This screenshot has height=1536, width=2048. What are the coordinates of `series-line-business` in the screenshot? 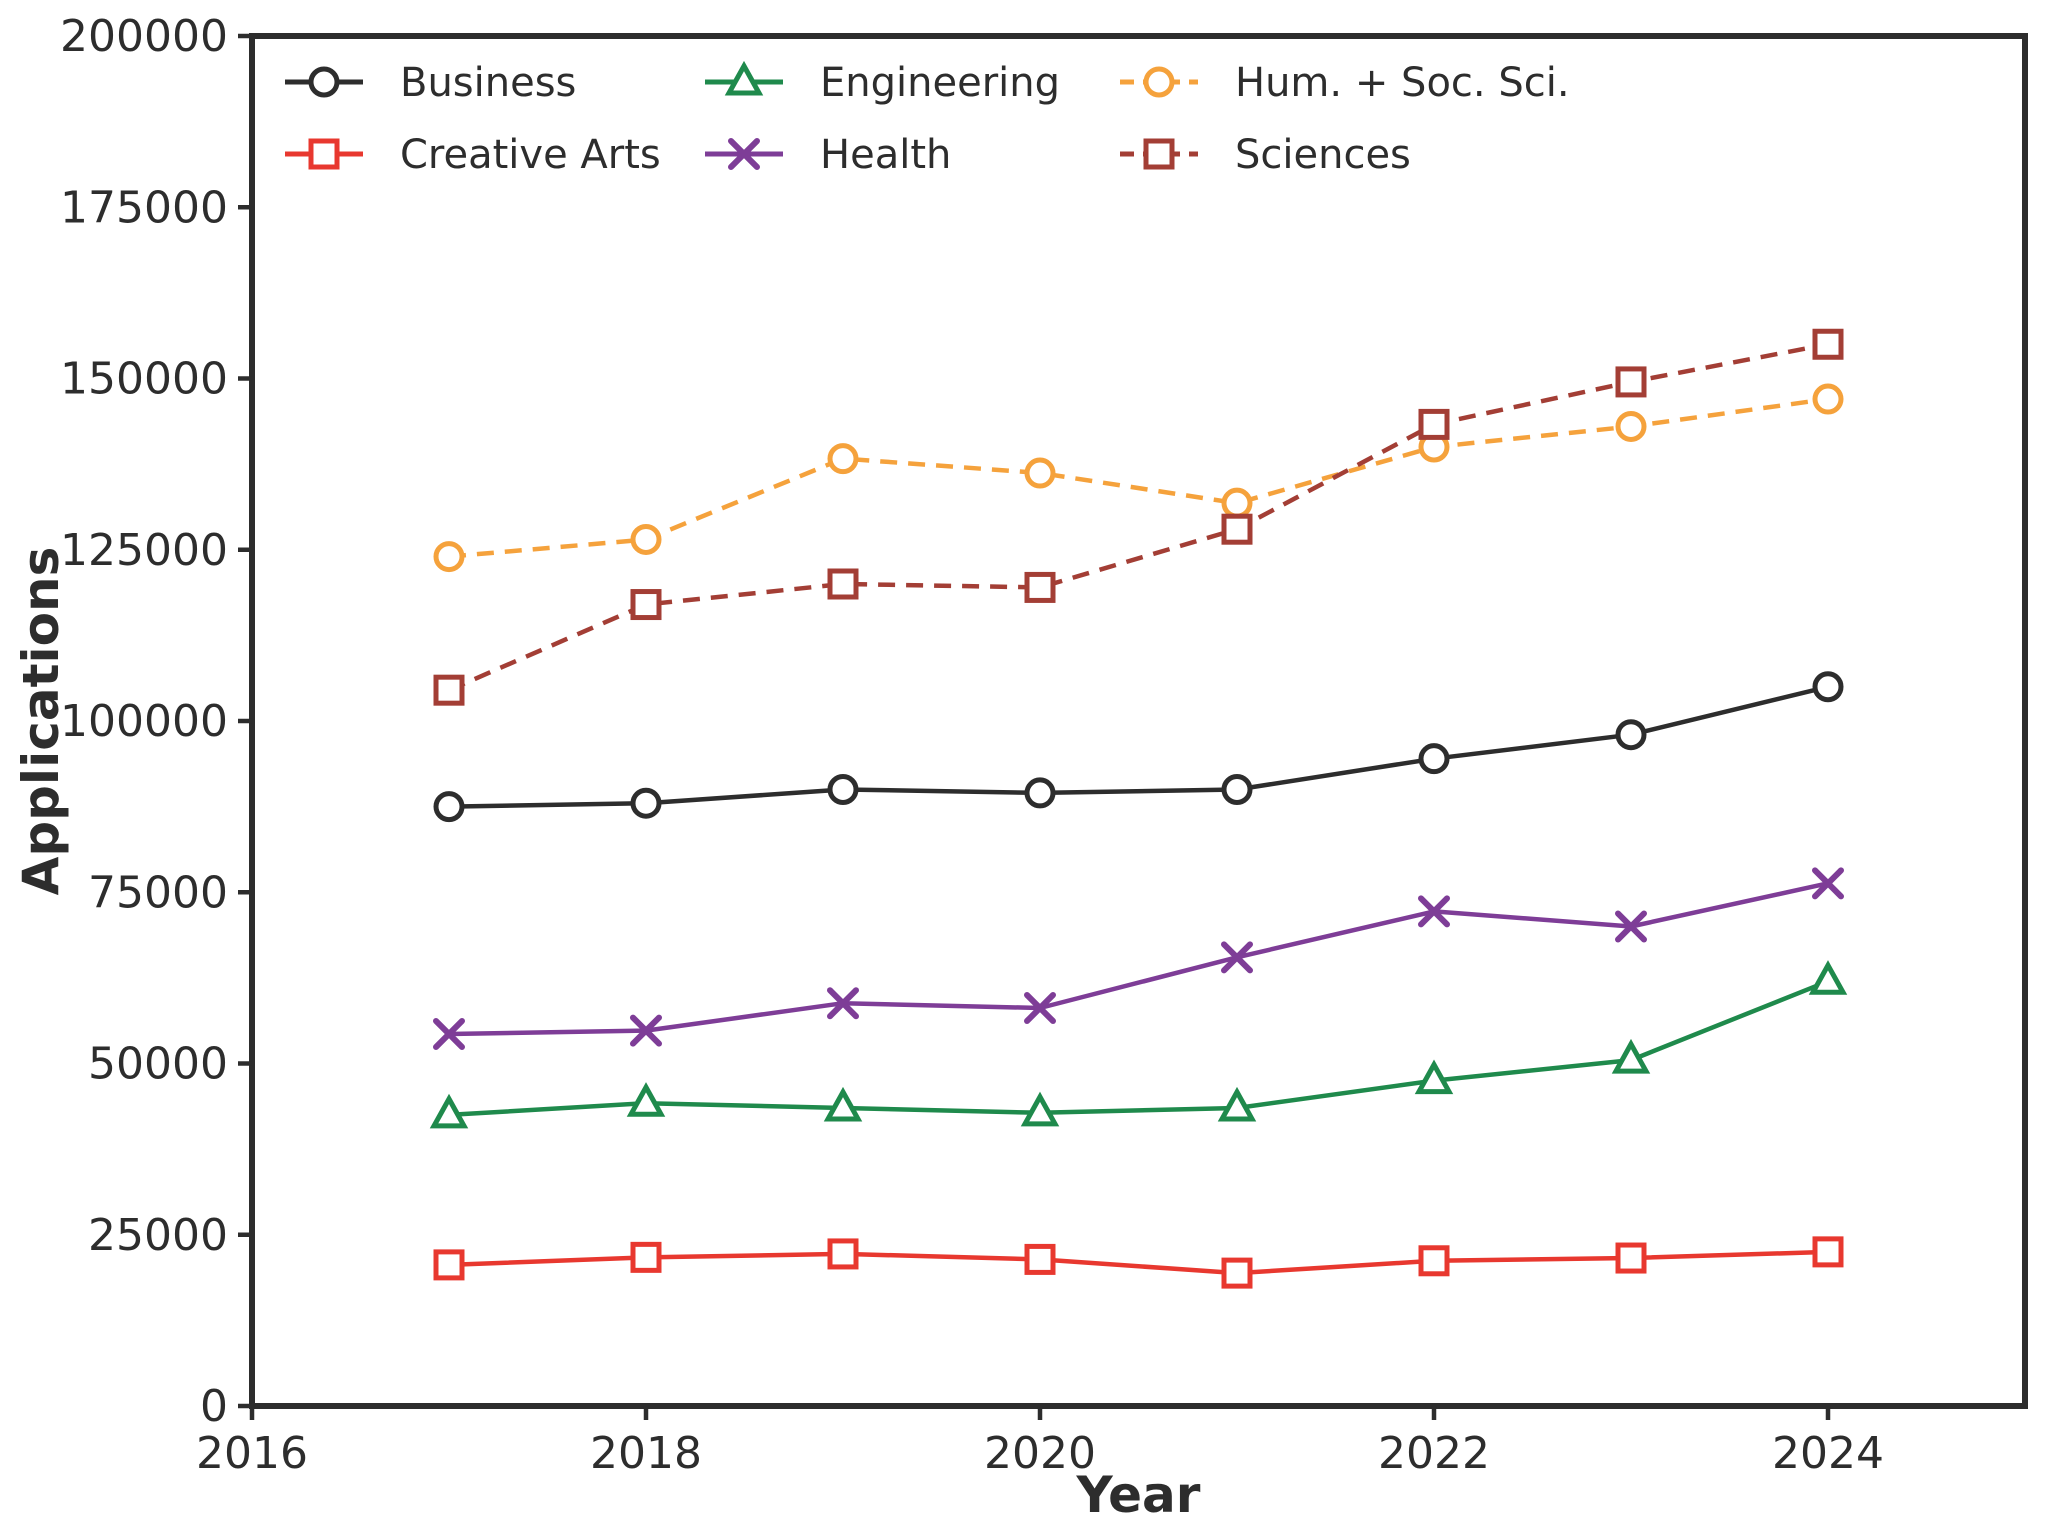 It's located at (1138, 746).